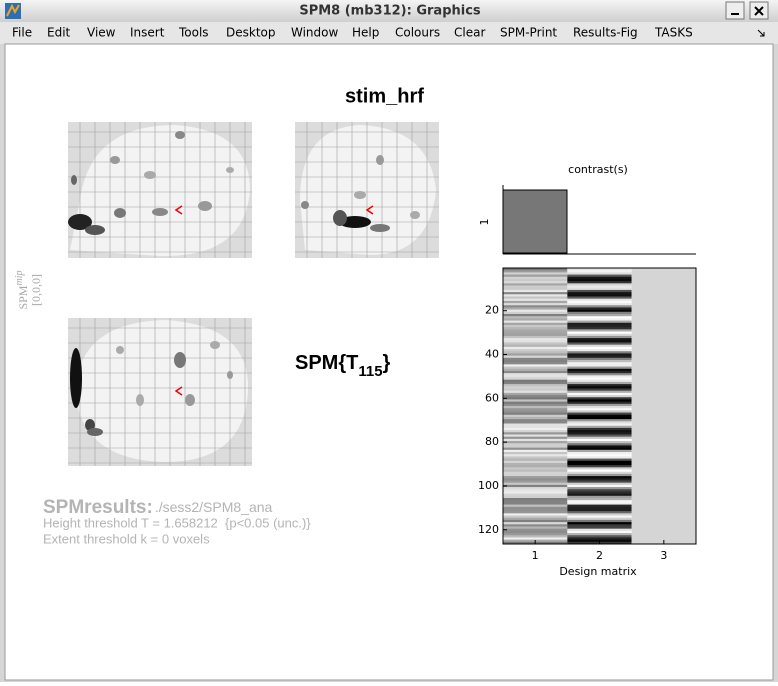  Describe the element at coordinates (761, 33) in the screenshot. I see `dock-arrow` at that location.